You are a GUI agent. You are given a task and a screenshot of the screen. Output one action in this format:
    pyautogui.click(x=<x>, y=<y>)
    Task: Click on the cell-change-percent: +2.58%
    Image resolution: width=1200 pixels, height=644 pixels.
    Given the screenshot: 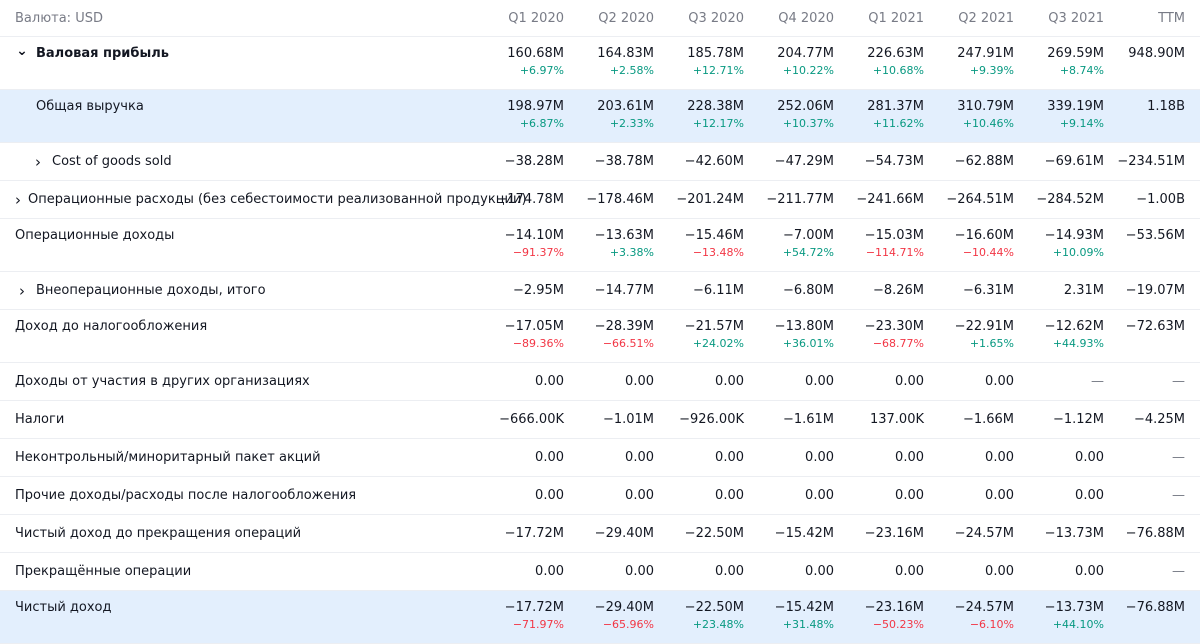 What is the action you would take?
    pyautogui.click(x=631, y=70)
    